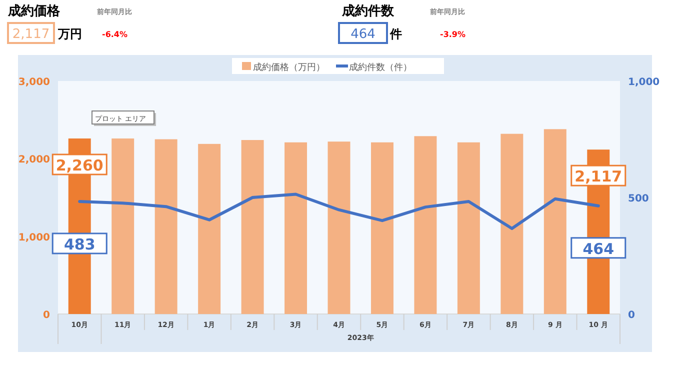 The image size is (698, 373). Describe the element at coordinates (46, 315) in the screenshot. I see `y-tick-label: 0` at that location.